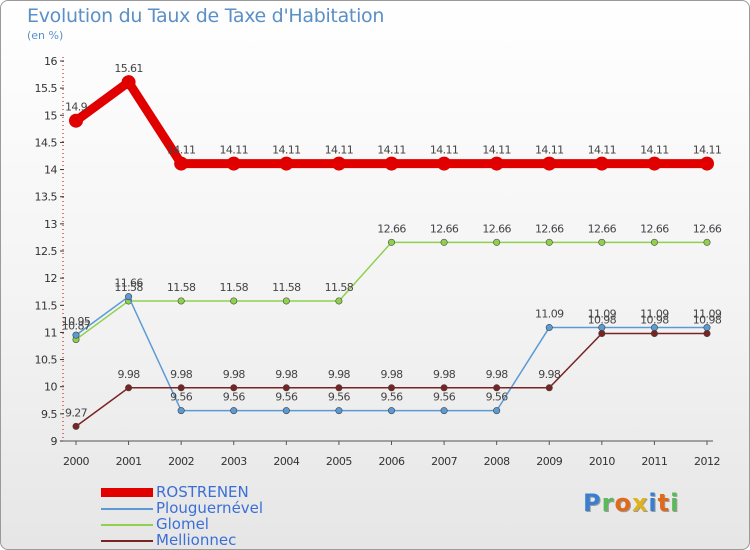 This screenshot has width=750, height=550. Describe the element at coordinates (202, 492) in the screenshot. I see `legend-label: ROSTRENEN` at that location.